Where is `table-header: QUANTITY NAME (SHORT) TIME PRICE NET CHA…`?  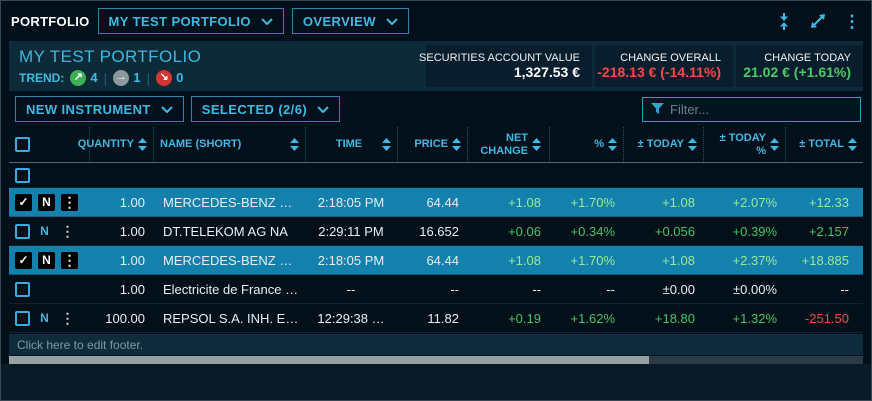 table-header: QUANTITY NAME (SHORT) TIME PRICE NET CHA… is located at coordinates (436, 145).